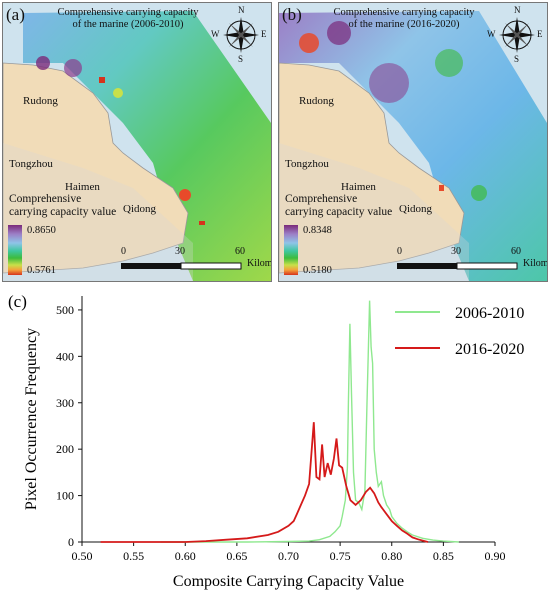 The height and width of the screenshot is (606, 550). What do you see at coordinates (31, 164) in the screenshot?
I see `place-tongzhou-a: Tongzhou` at bounding box center [31, 164].